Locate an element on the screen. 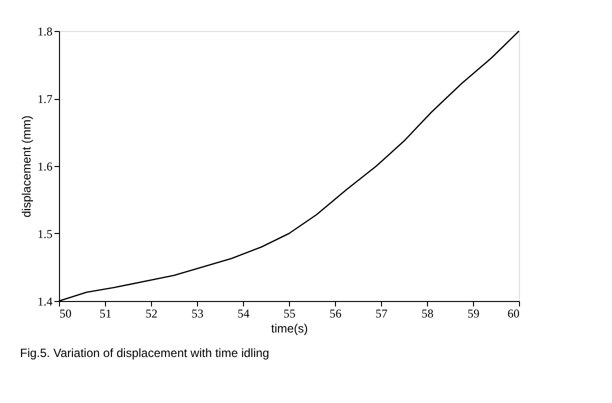 The height and width of the screenshot is (403, 612). x-tick-label: 60 is located at coordinates (514, 313).